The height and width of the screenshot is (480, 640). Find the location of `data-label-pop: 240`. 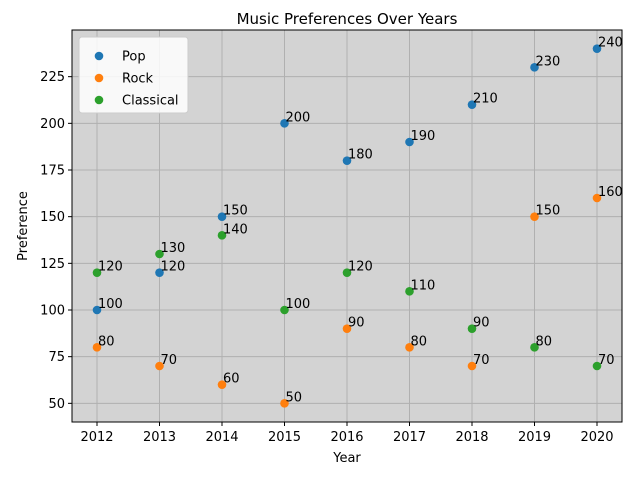

data-label-pop: 240 is located at coordinates (610, 43).